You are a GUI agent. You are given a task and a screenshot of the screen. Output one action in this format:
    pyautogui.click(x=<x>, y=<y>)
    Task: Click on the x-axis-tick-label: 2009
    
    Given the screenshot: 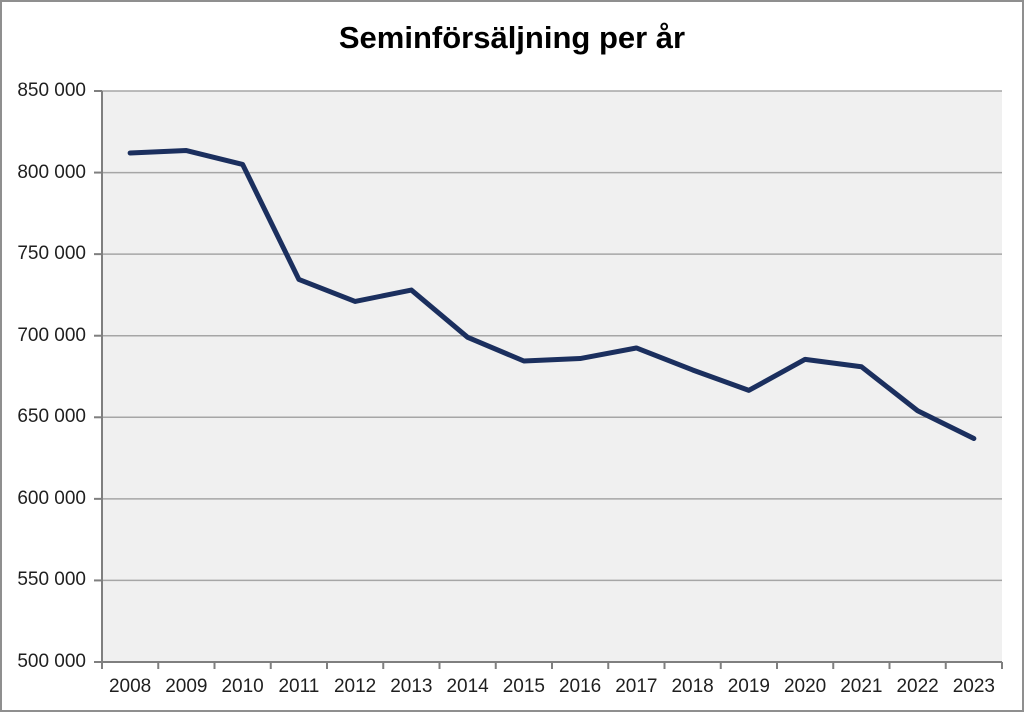 What is the action you would take?
    pyautogui.click(x=186, y=686)
    